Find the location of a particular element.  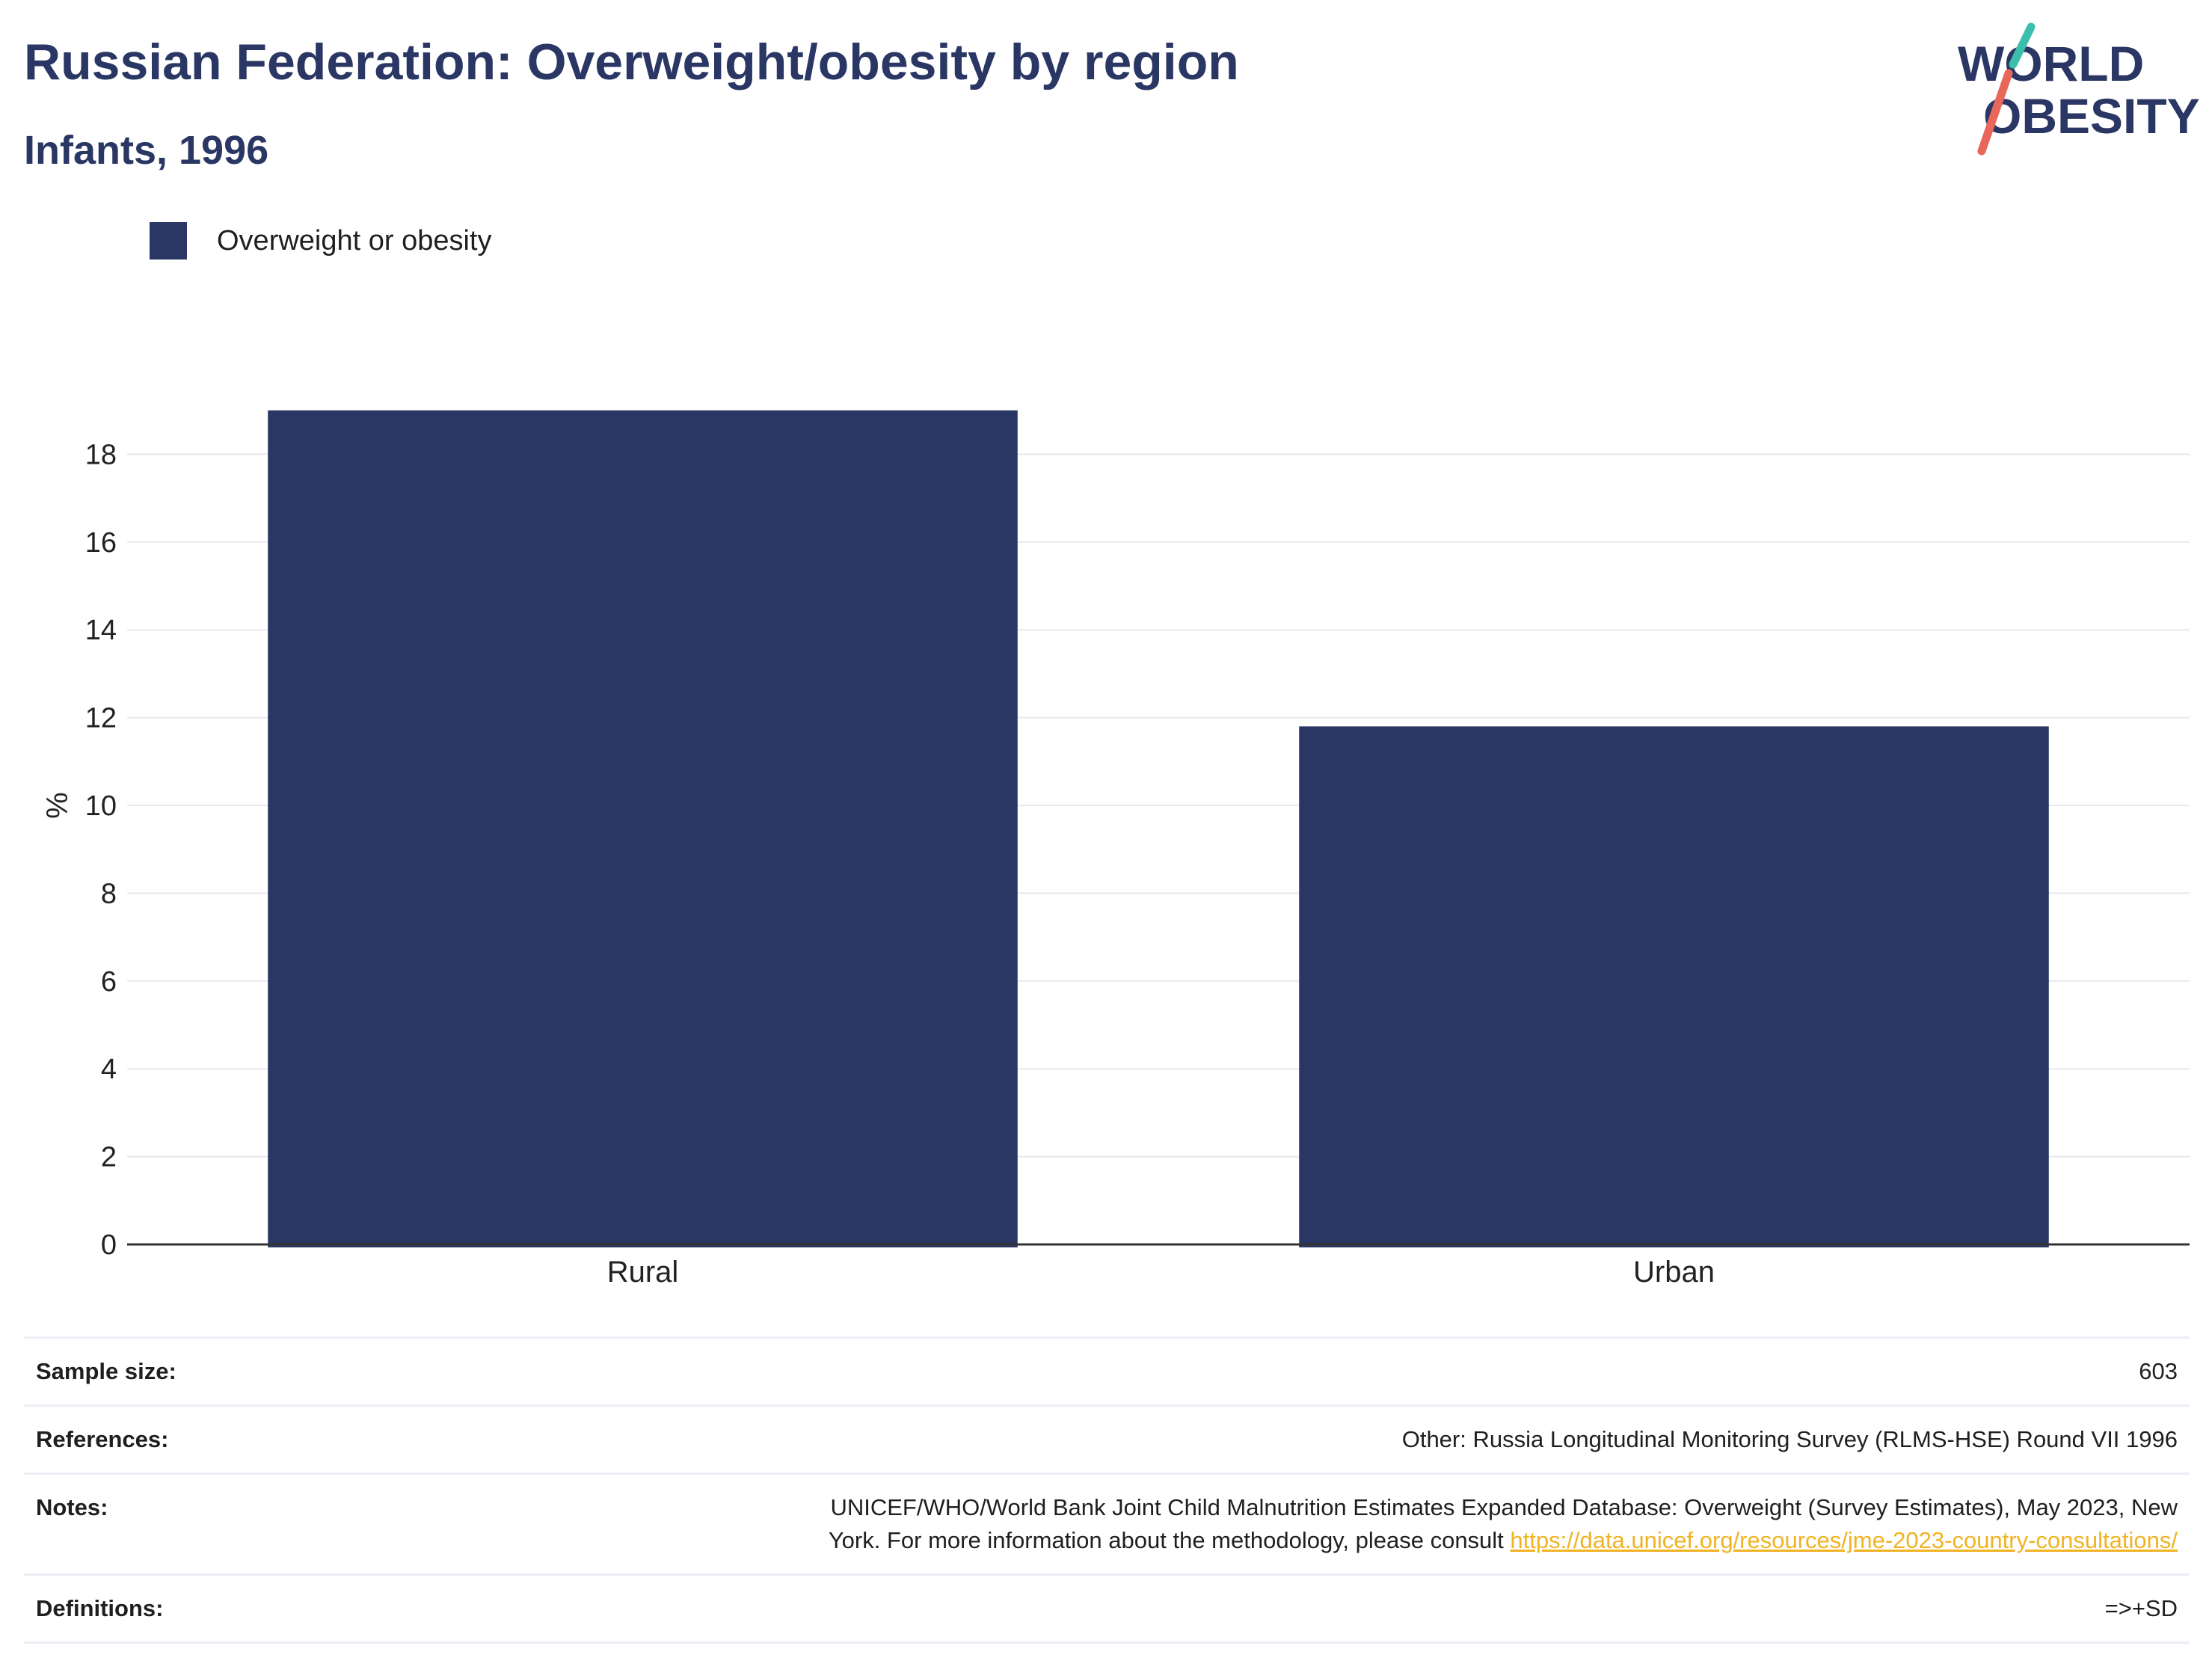

info-row-definitions: Definitions: =>+SD is located at coordinates (1107, 1608).